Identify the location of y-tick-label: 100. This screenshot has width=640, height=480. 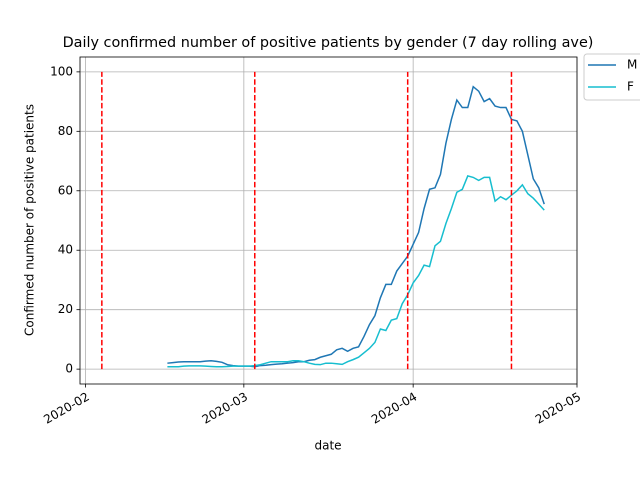
(61, 71).